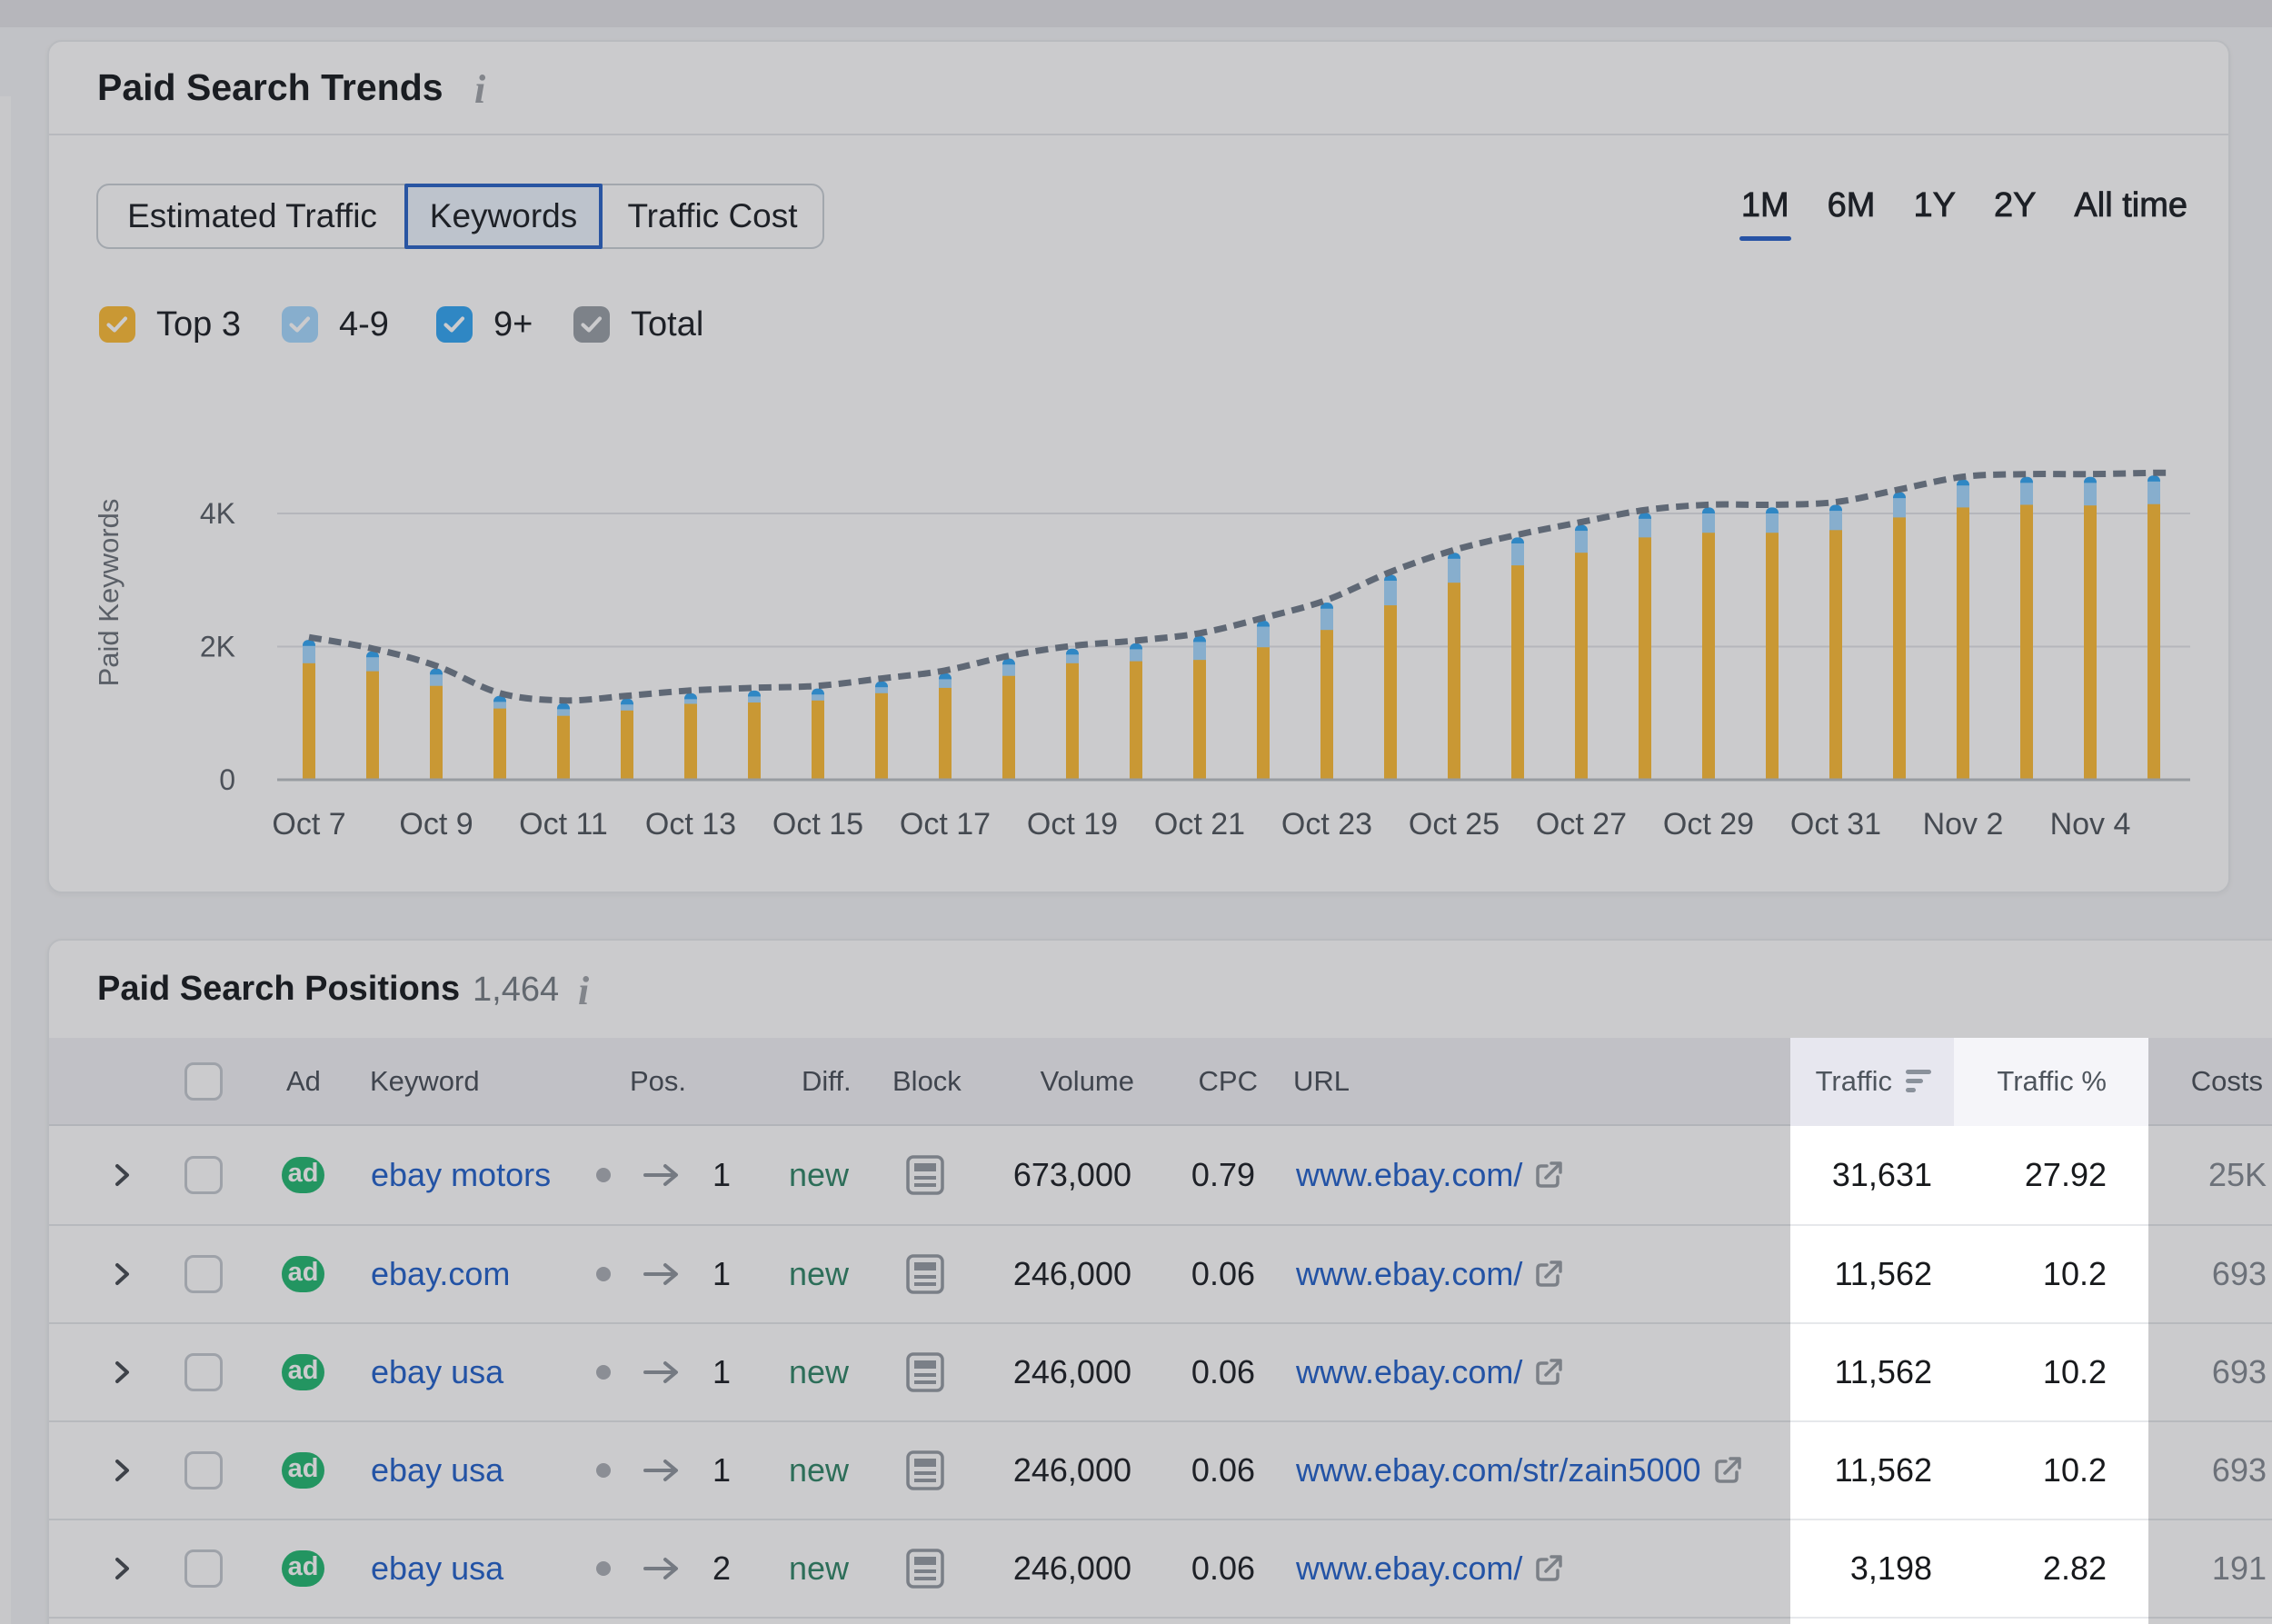 Image resolution: width=2272 pixels, height=1624 pixels. What do you see at coordinates (1072, 824) in the screenshot?
I see `x-tick-label: Oct 19` at bounding box center [1072, 824].